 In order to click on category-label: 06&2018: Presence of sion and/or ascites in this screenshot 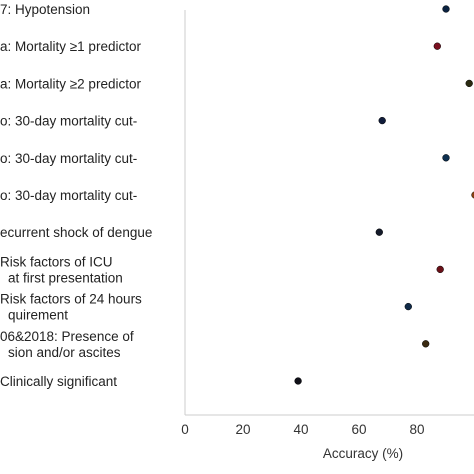, I will do `click(67, 344)`.